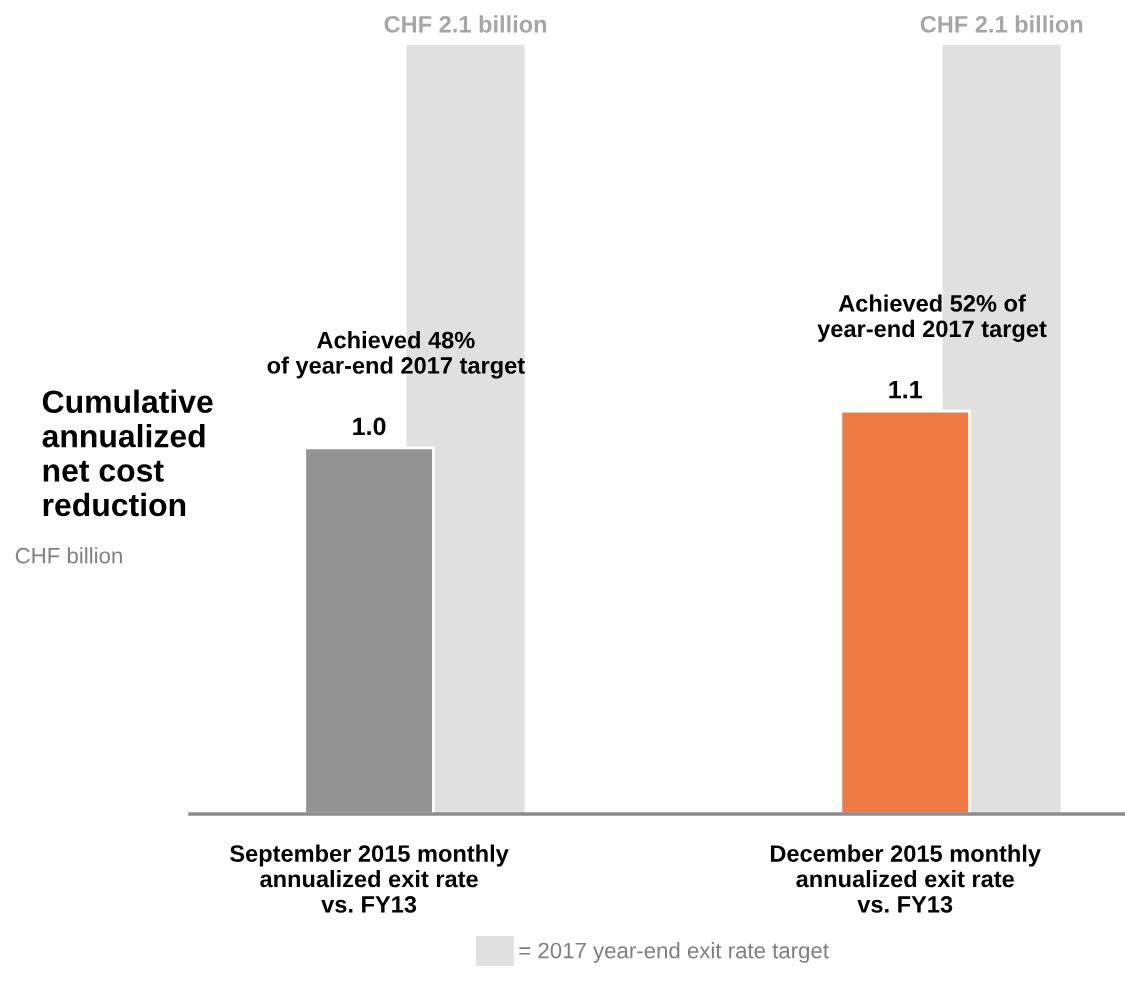 The image size is (1125, 986). I want to click on annotation: Achieved 52% of year-end 2017 target, so click(932, 318).